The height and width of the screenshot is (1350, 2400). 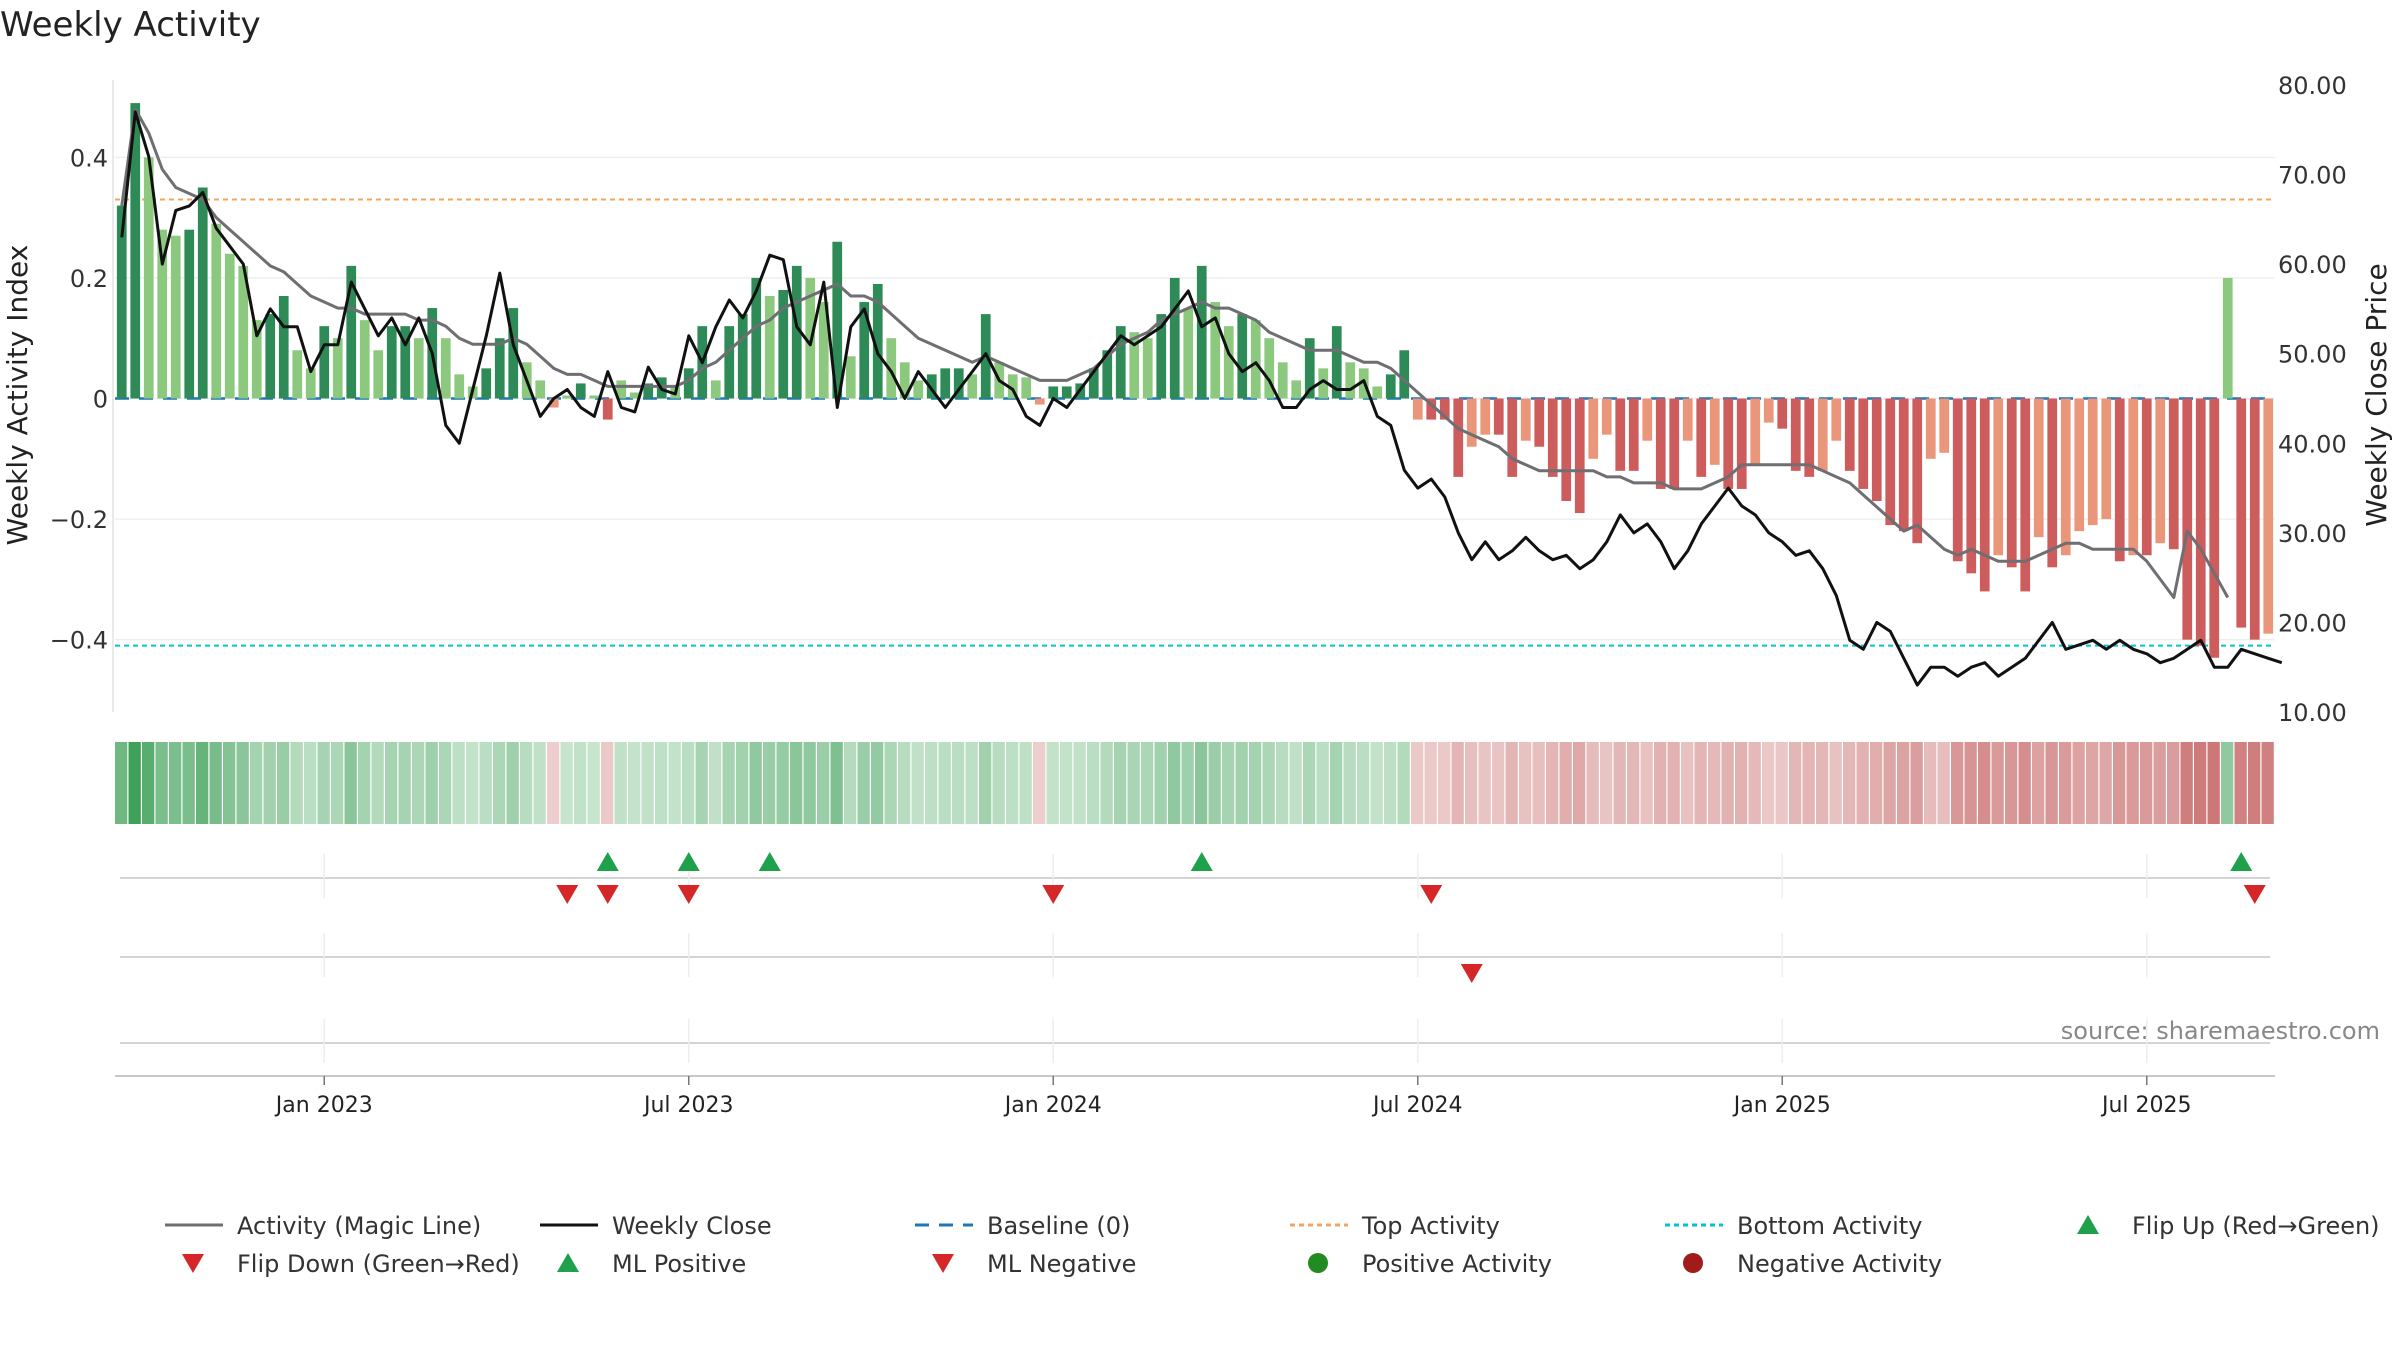 I want to click on y-tick-label: −0.2, so click(x=79, y=520).